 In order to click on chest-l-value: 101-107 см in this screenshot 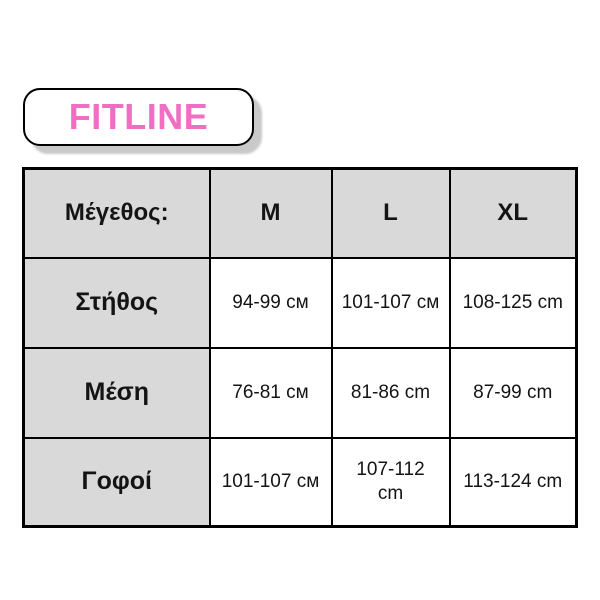, I will do `click(390, 302)`.